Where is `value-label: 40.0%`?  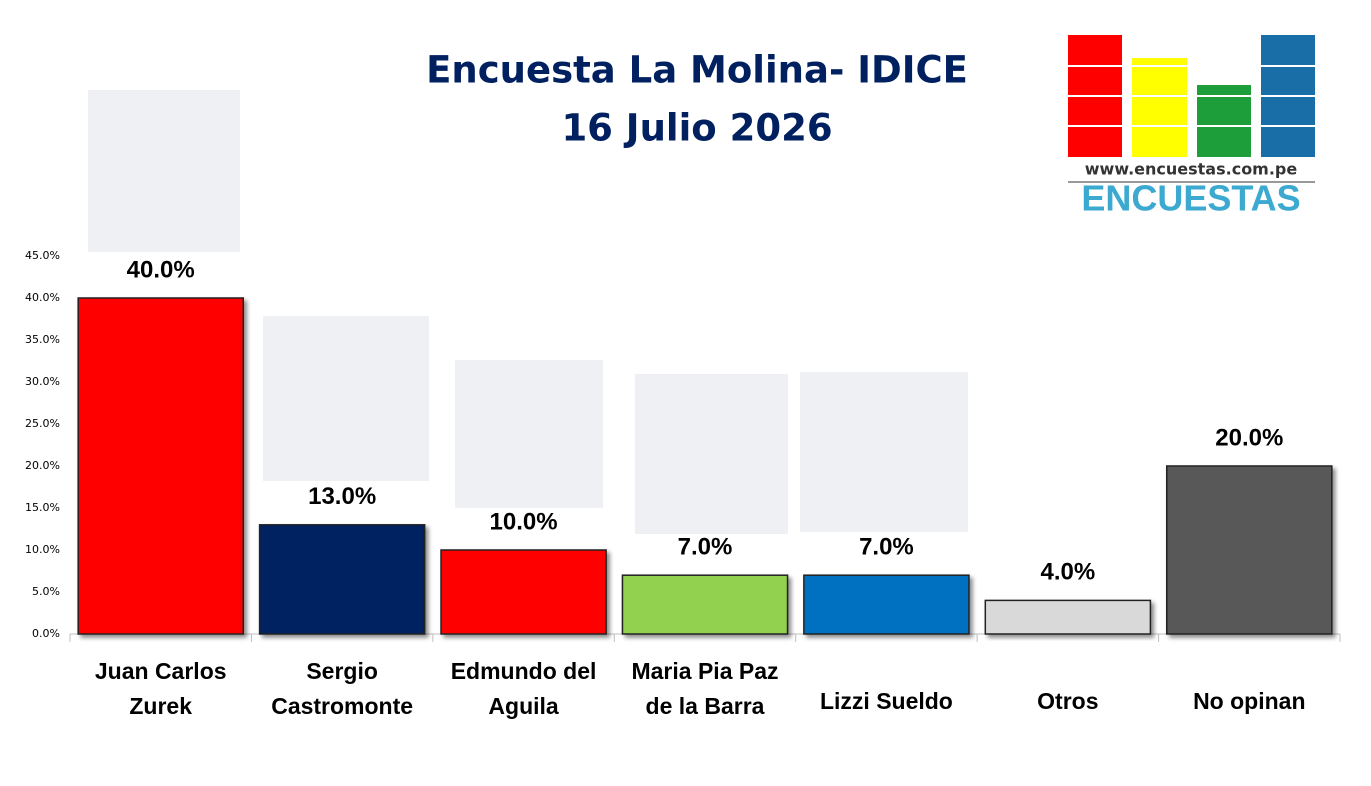 value-label: 40.0% is located at coordinates (161, 269).